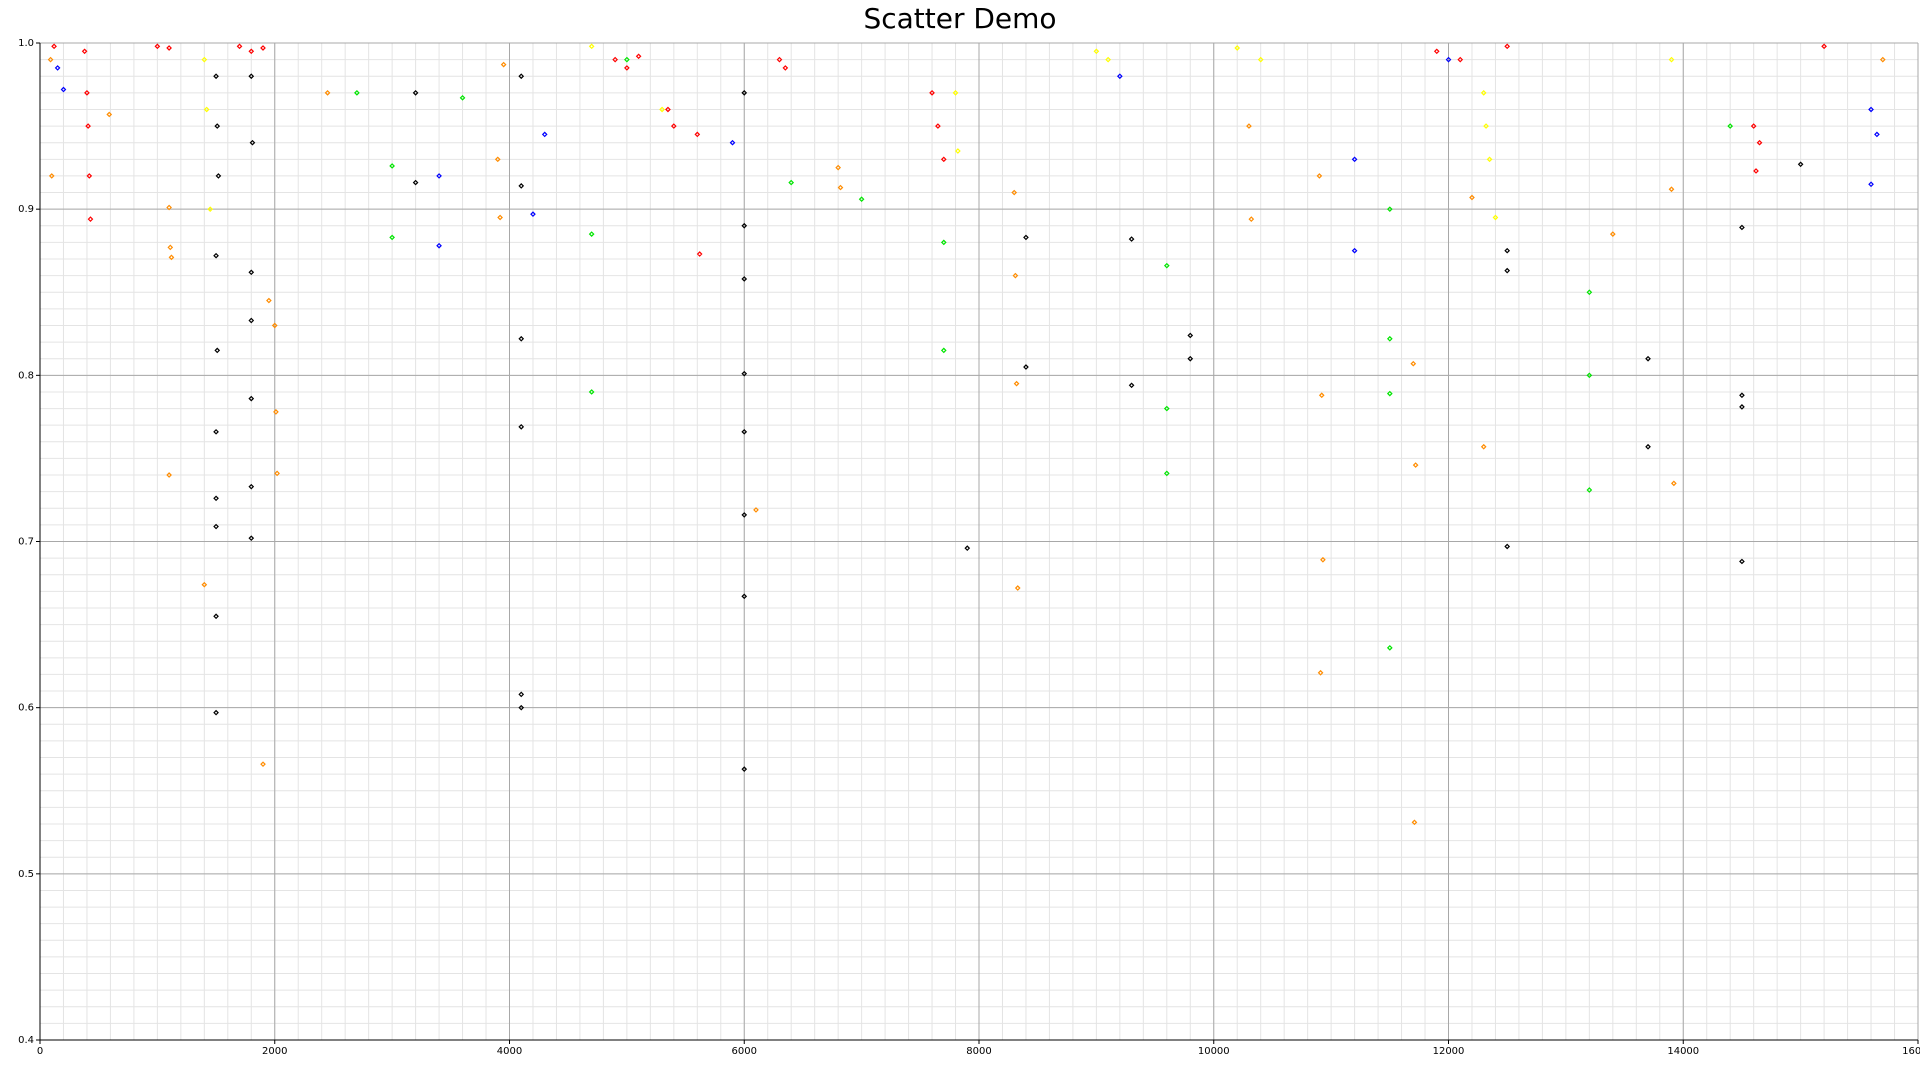 This screenshot has height=1080, width=1920. I want to click on x-tick-label: 0, so click(40, 1051).